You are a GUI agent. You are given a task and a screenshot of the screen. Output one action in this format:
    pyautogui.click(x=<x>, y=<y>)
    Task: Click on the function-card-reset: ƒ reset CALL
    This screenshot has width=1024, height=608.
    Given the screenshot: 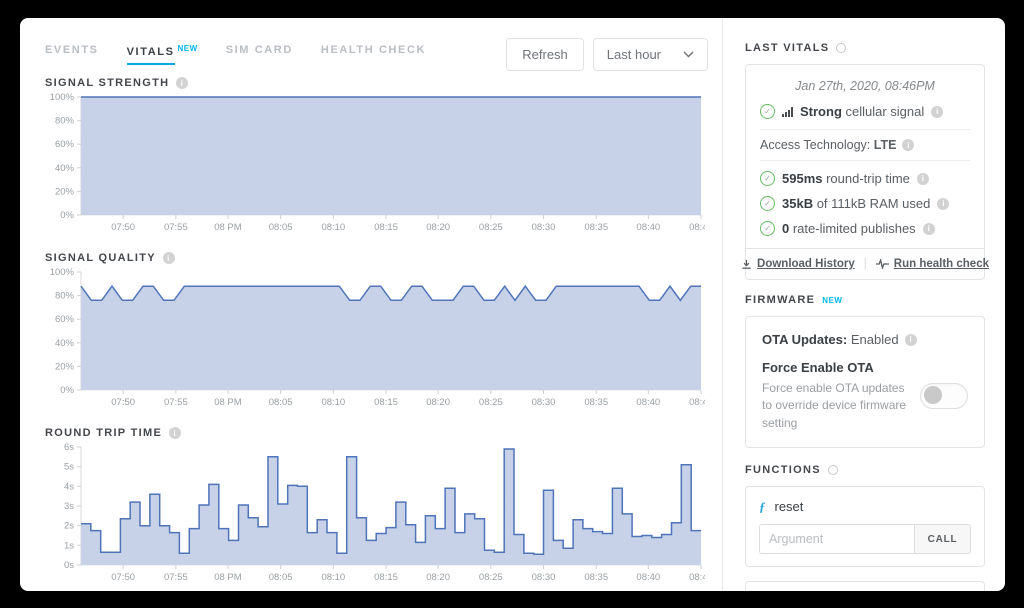 What is the action you would take?
    pyautogui.click(x=865, y=527)
    